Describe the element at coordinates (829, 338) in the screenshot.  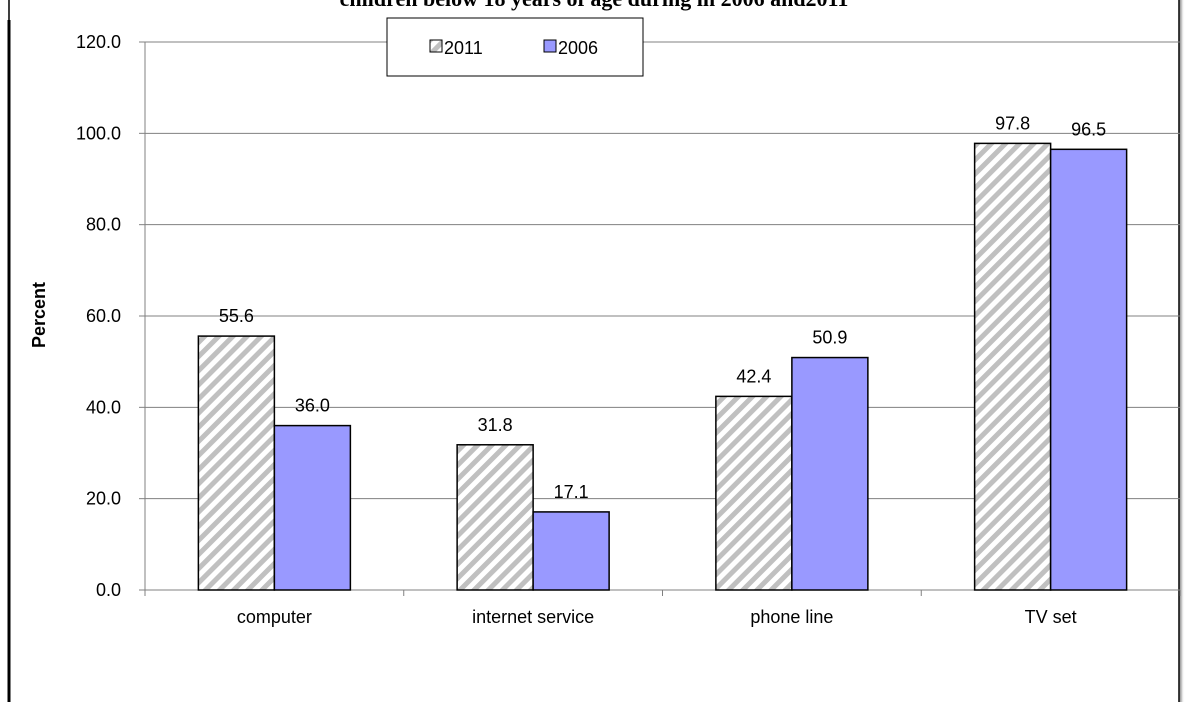
I see `data-label: 50.9` at that location.